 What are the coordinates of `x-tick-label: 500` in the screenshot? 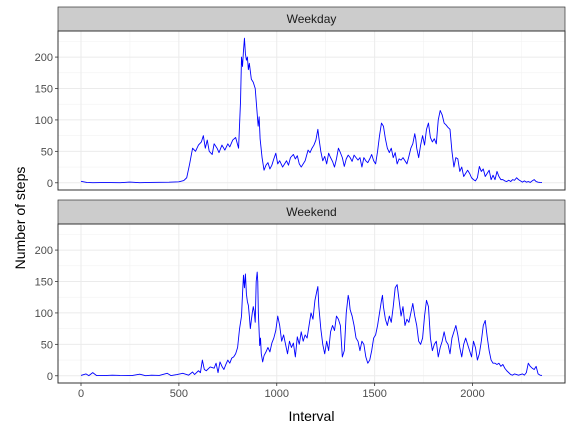 It's located at (179, 394).